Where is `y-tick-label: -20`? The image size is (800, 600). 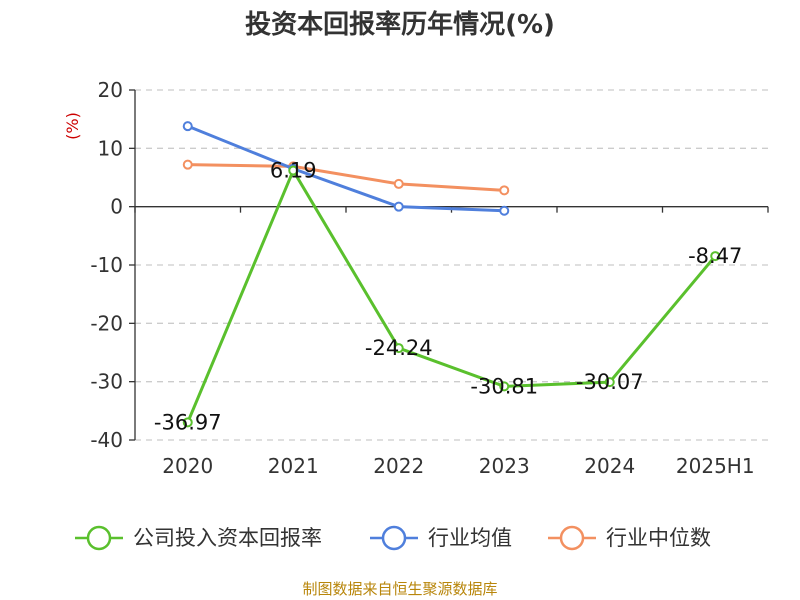 y-tick-label: -20 is located at coordinates (106, 323).